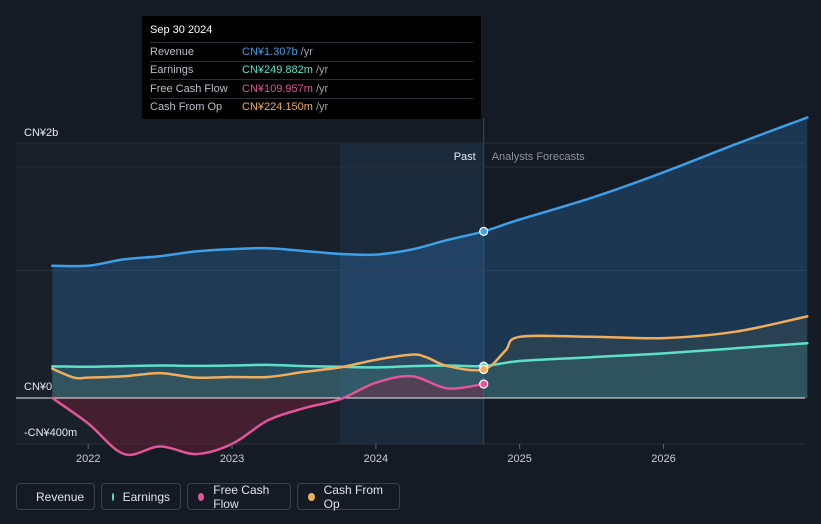 The height and width of the screenshot is (524, 821). Describe the element at coordinates (663, 459) in the screenshot. I see `x-tick-label: 2026` at that location.